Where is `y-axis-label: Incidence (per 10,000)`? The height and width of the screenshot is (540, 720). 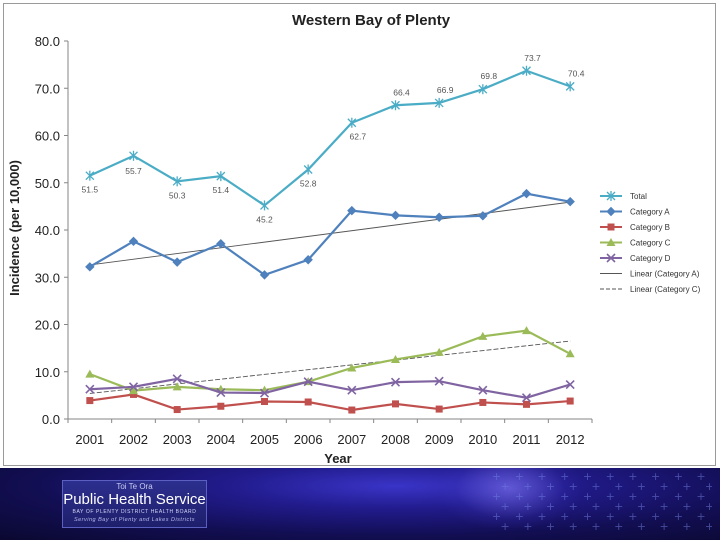 y-axis-label: Incidence (per 10,000) is located at coordinates (14, 228).